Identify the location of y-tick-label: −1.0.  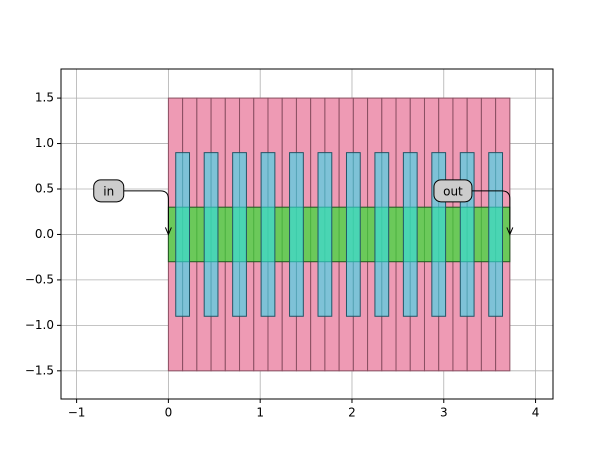
(39, 325).